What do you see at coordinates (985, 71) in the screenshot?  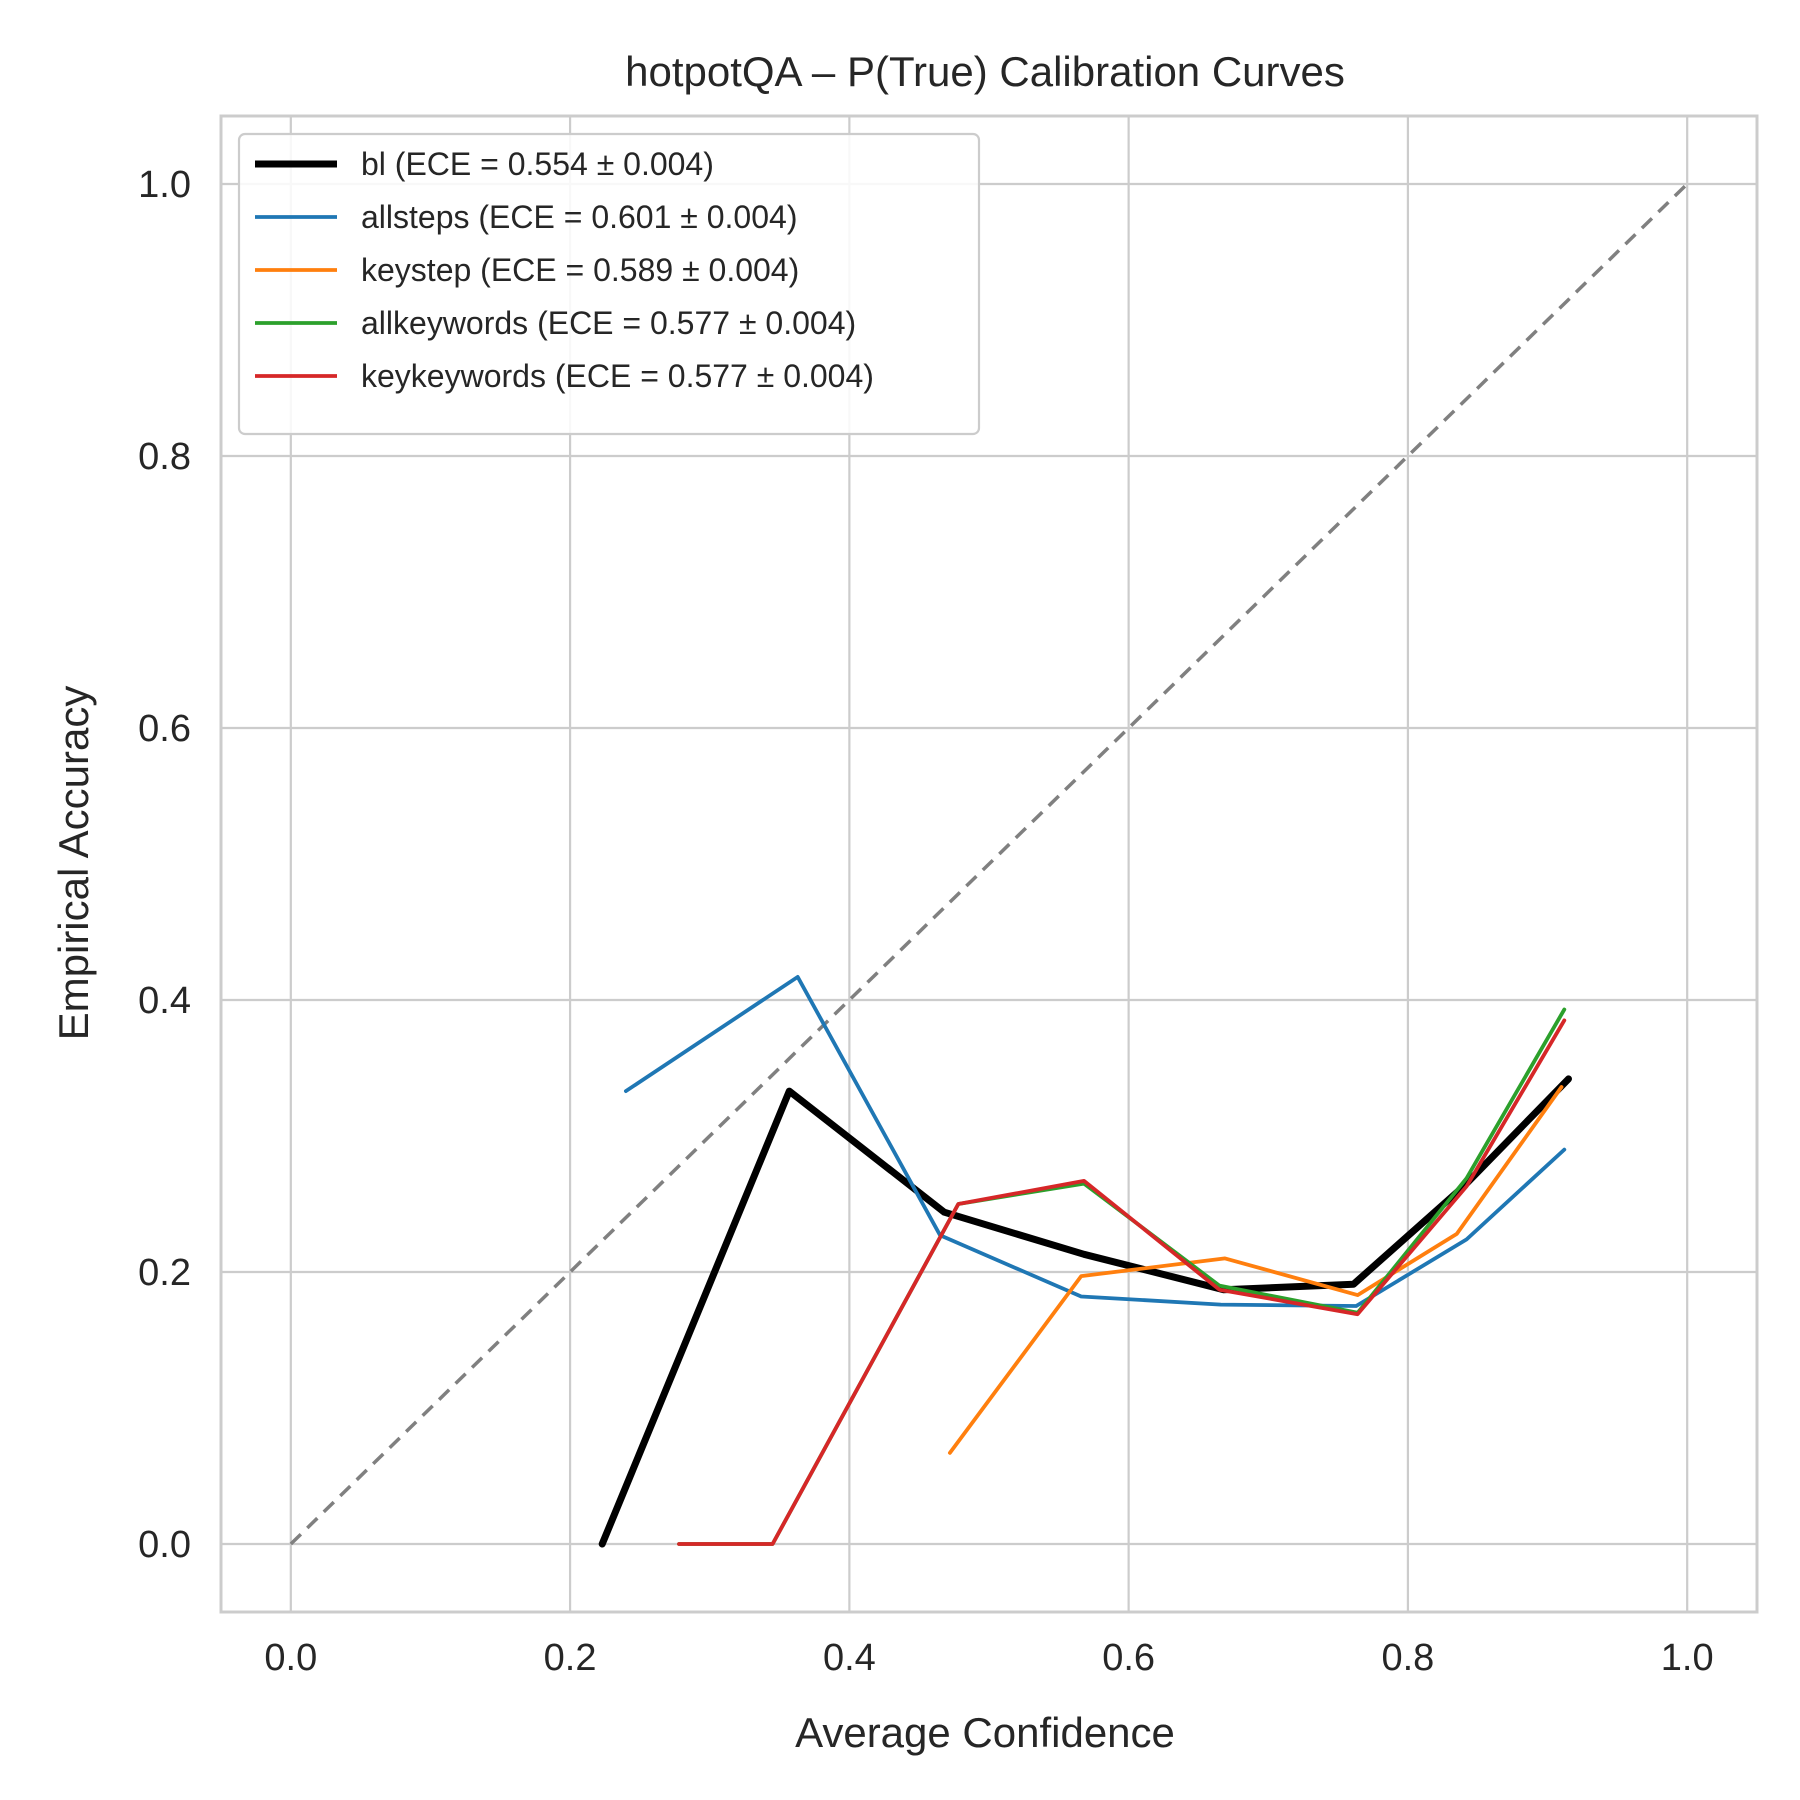 I see `chart-title: hotpotQA – P(True) Calibration Curves` at bounding box center [985, 71].